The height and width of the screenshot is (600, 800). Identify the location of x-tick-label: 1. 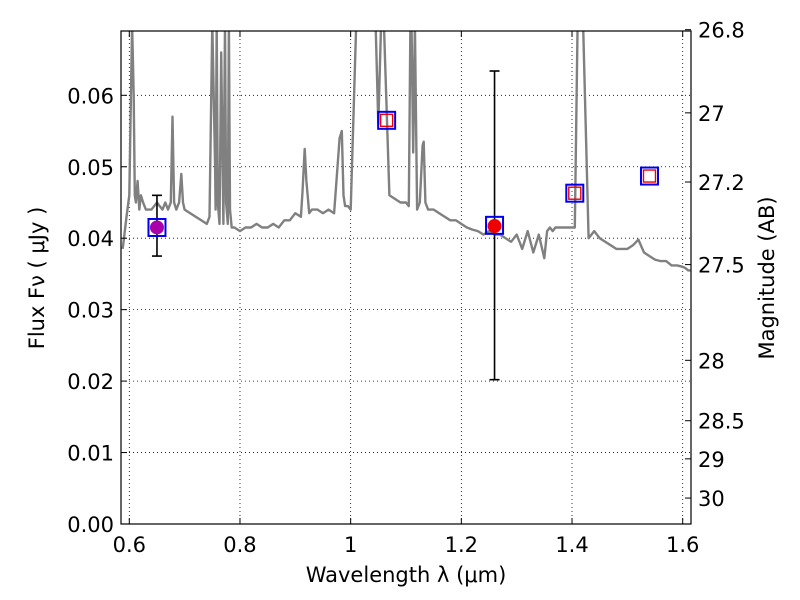
(350, 545).